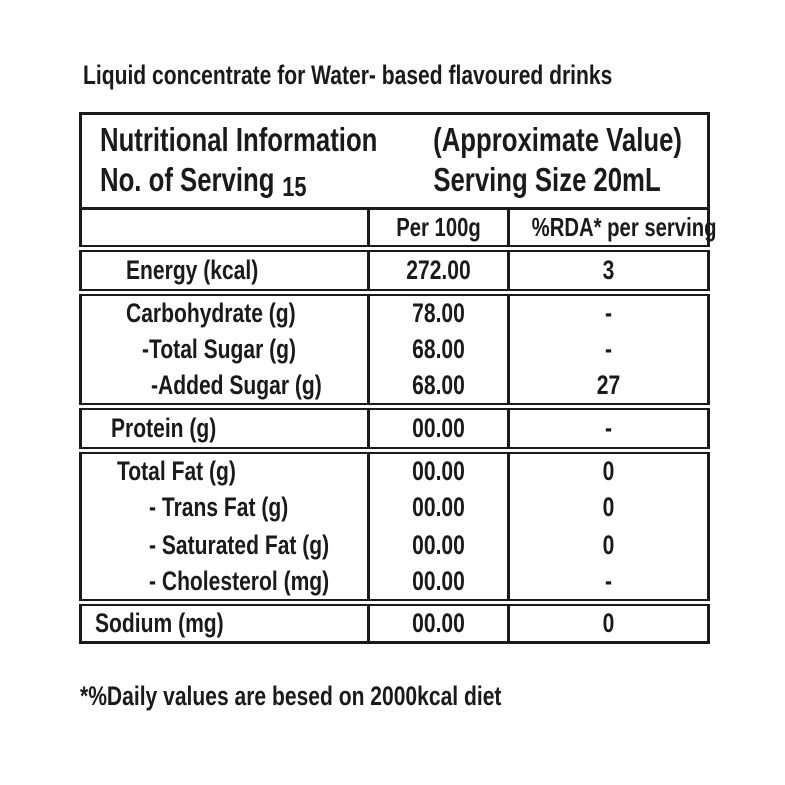  I want to click on row-protein: Protein (g) 00.00 -, so click(394, 430).